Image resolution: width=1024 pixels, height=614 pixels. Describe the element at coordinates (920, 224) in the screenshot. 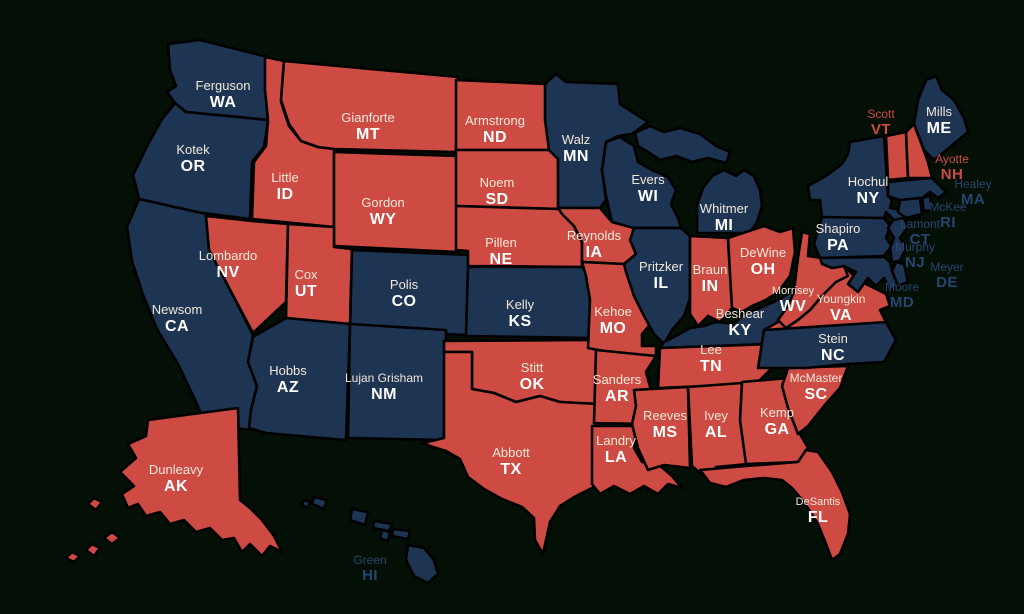

I see `governor-name: Lamont` at that location.